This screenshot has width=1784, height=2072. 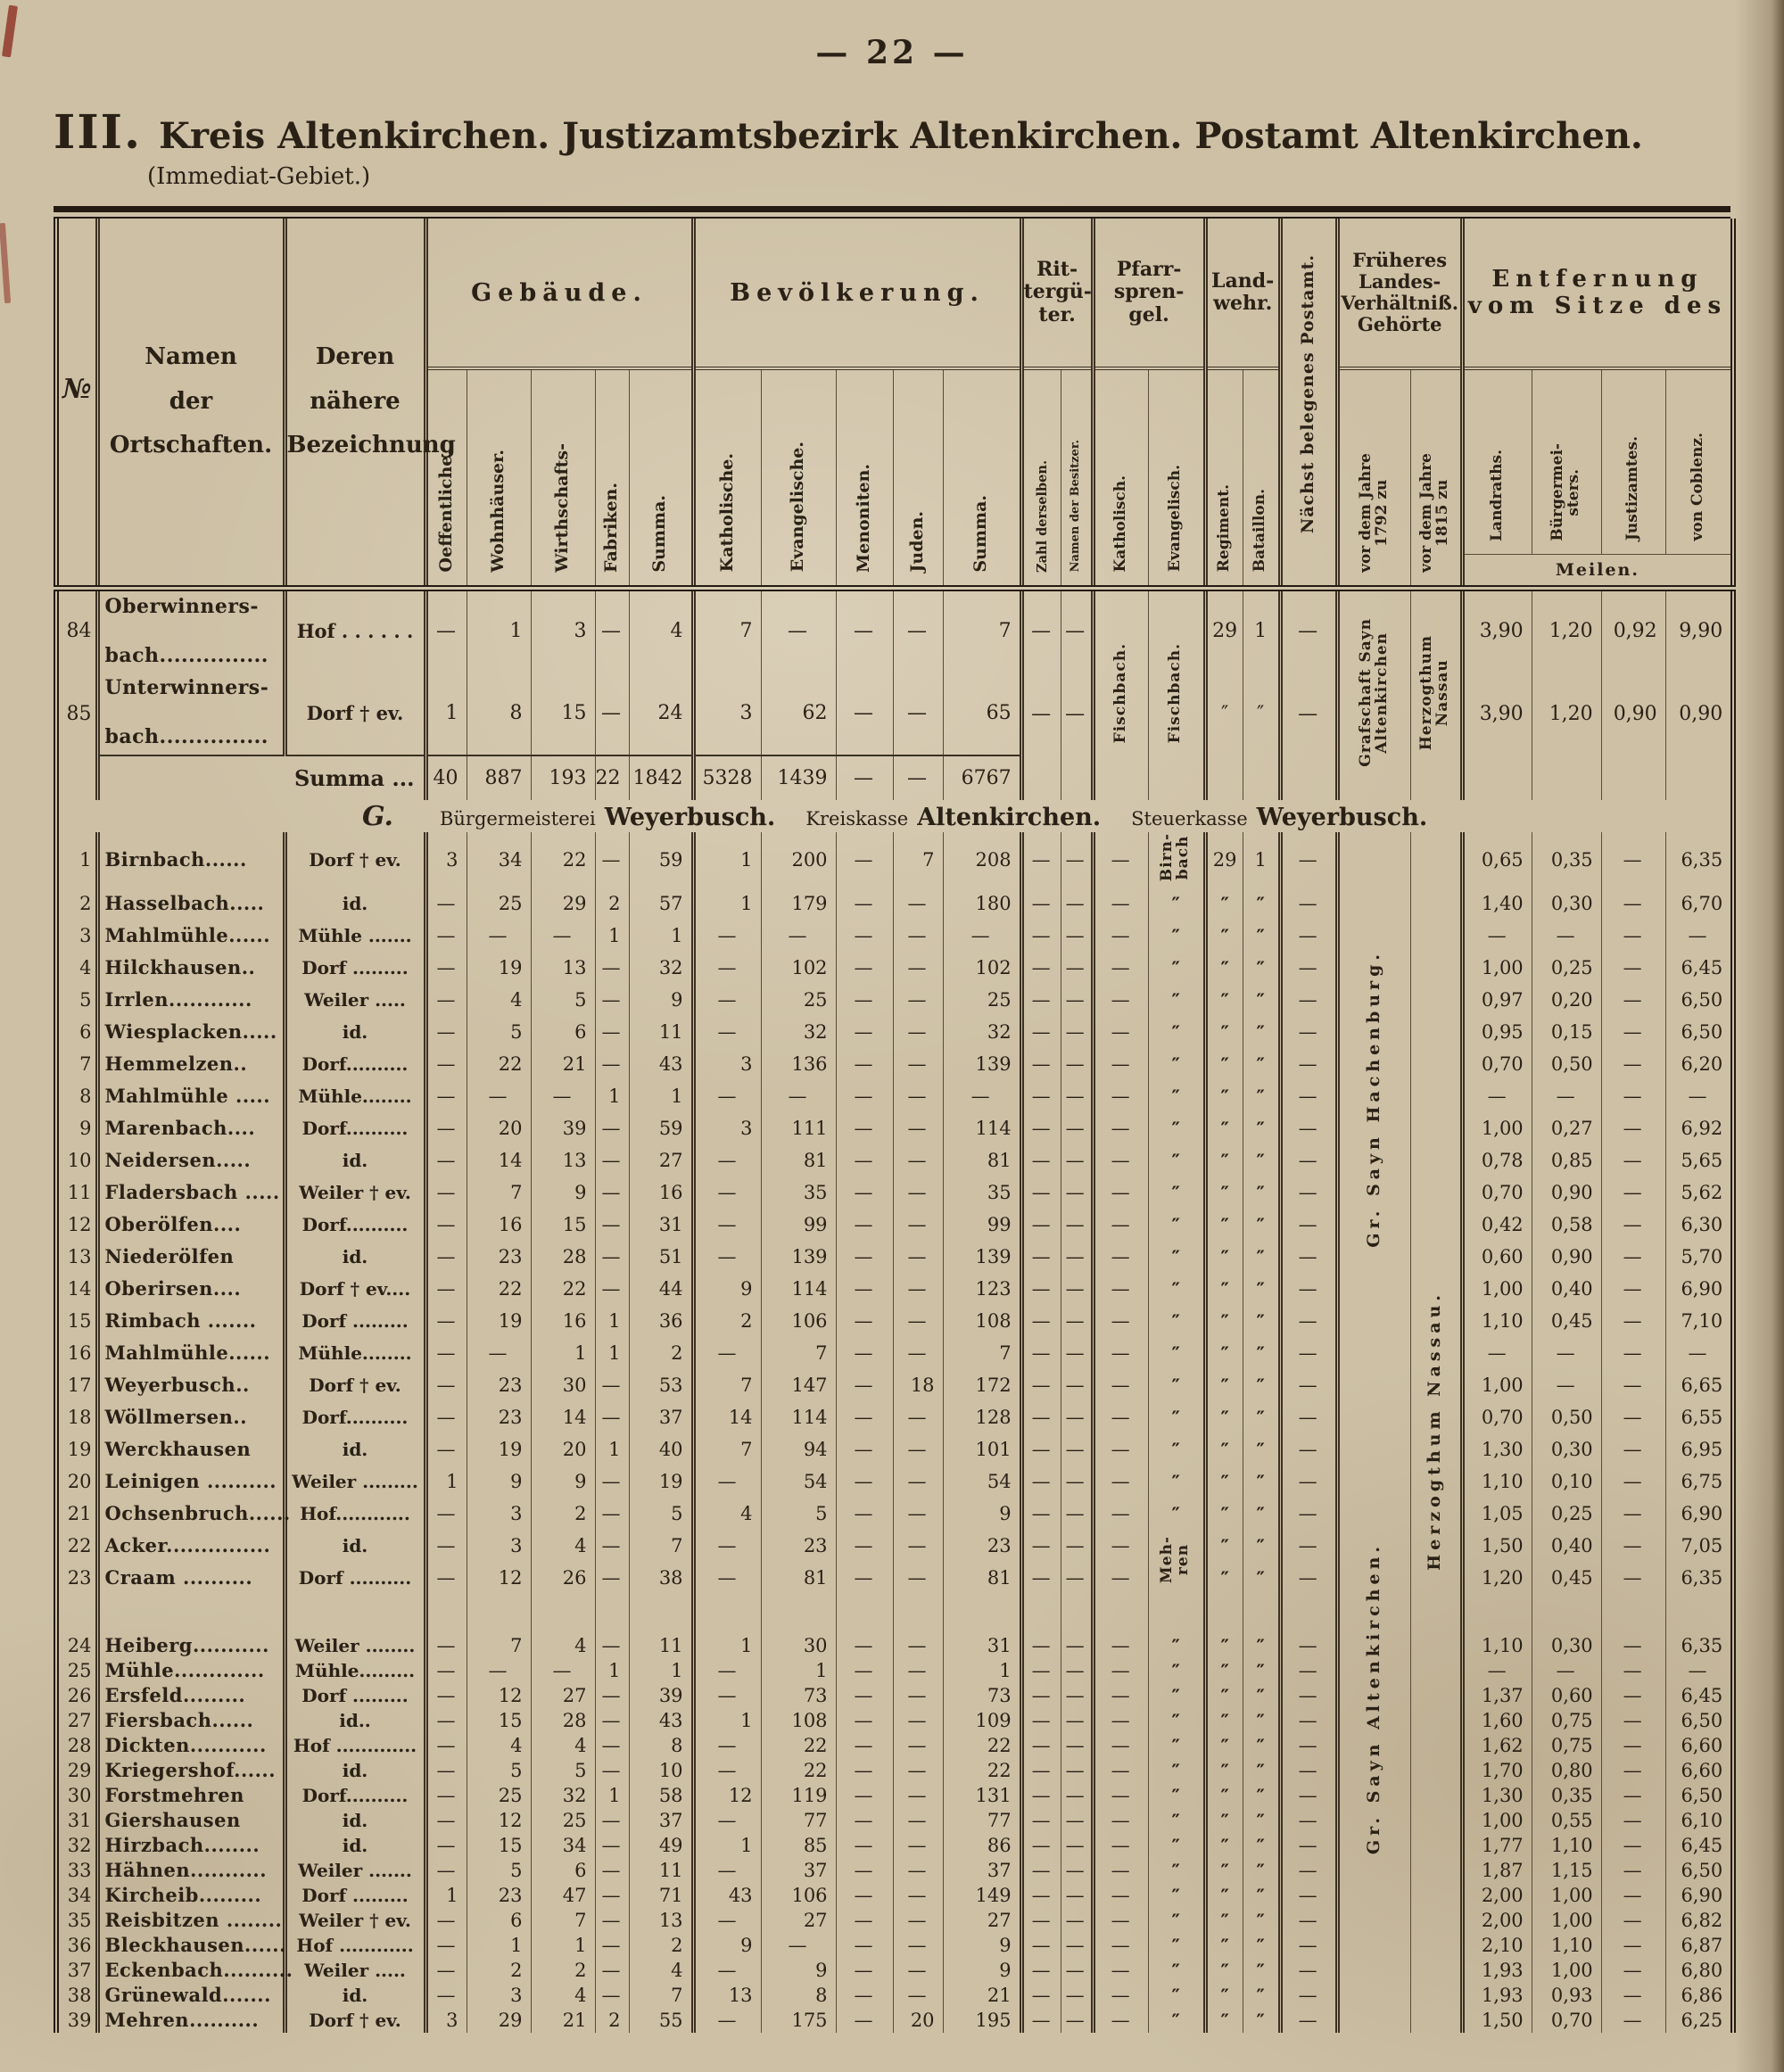 What do you see at coordinates (661, 1321) in the screenshot?
I see `cell-gebaeude-4: 36` at bounding box center [661, 1321].